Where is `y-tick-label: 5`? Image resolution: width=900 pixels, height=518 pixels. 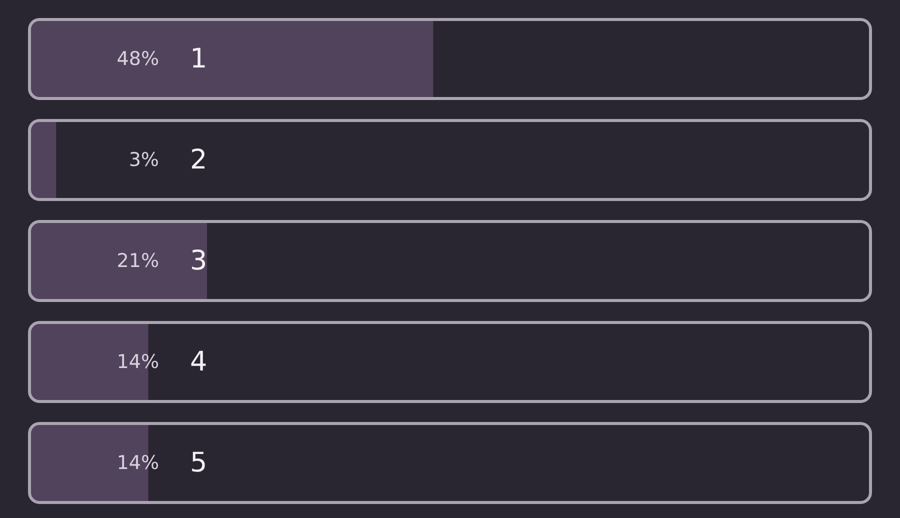
y-tick-label: 5 is located at coordinates (199, 463).